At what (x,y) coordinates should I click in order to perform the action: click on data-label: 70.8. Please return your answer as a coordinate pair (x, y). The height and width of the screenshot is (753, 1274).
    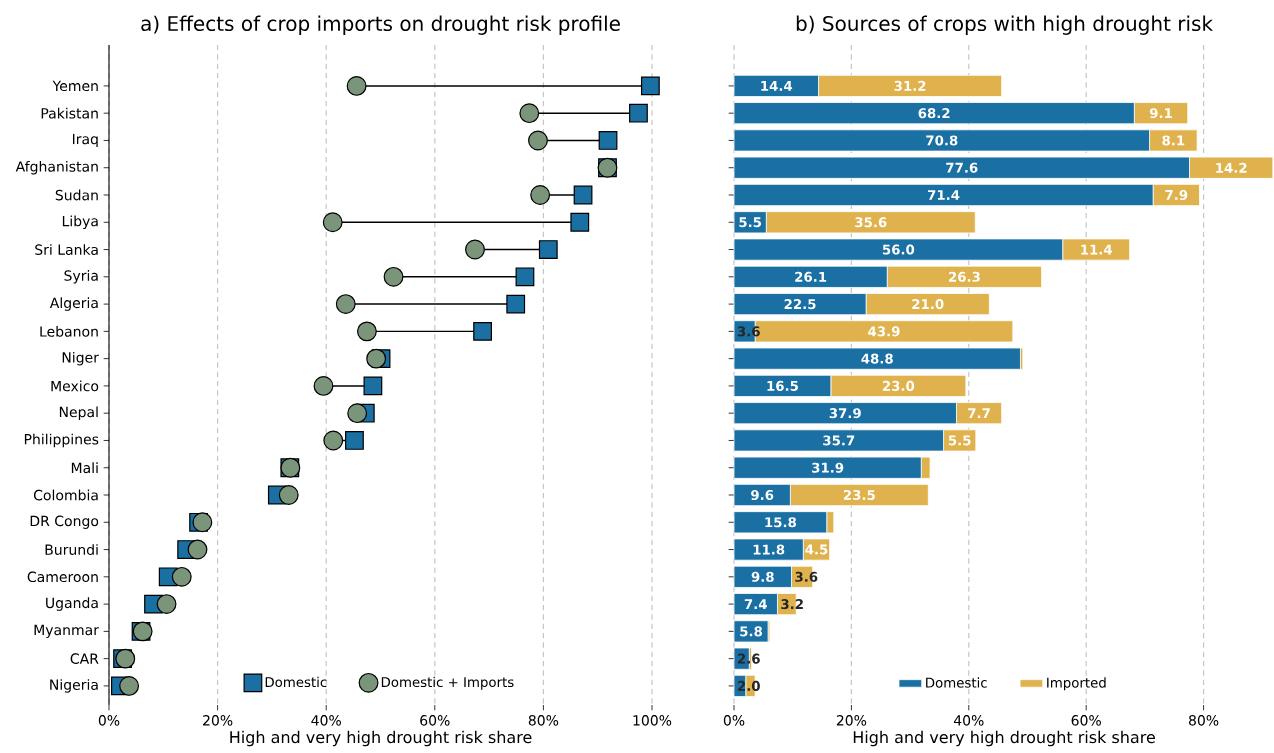
    Looking at the image, I should click on (942, 140).